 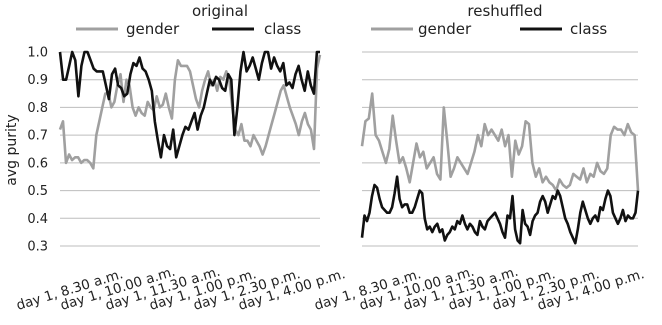 I want to click on y-tick-label: 0.4, so click(x=37, y=219).